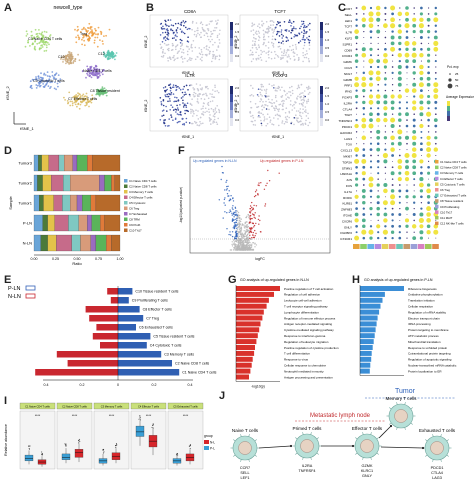 The width and height of the screenshot is (474, 479). I want to click on colorbar-tick: 0.0, so click(327, 120).